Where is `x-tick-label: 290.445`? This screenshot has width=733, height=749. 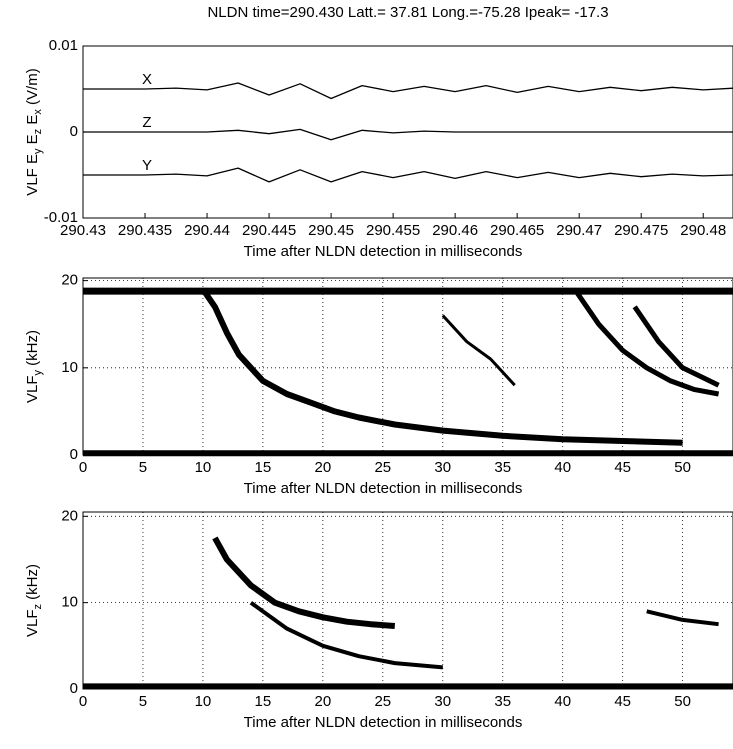 x-tick-label: 290.445 is located at coordinates (269, 230).